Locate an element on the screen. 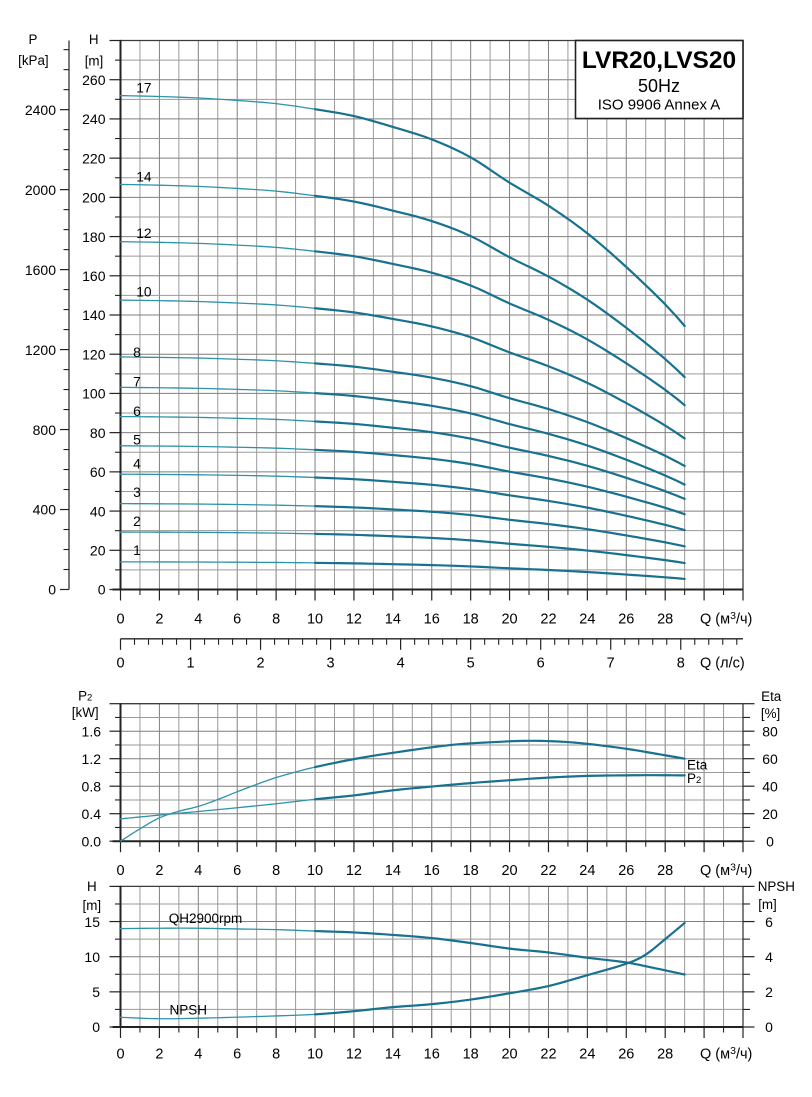 This screenshot has width=812, height=1097. svg-text: 0.0 is located at coordinates (92, 841).